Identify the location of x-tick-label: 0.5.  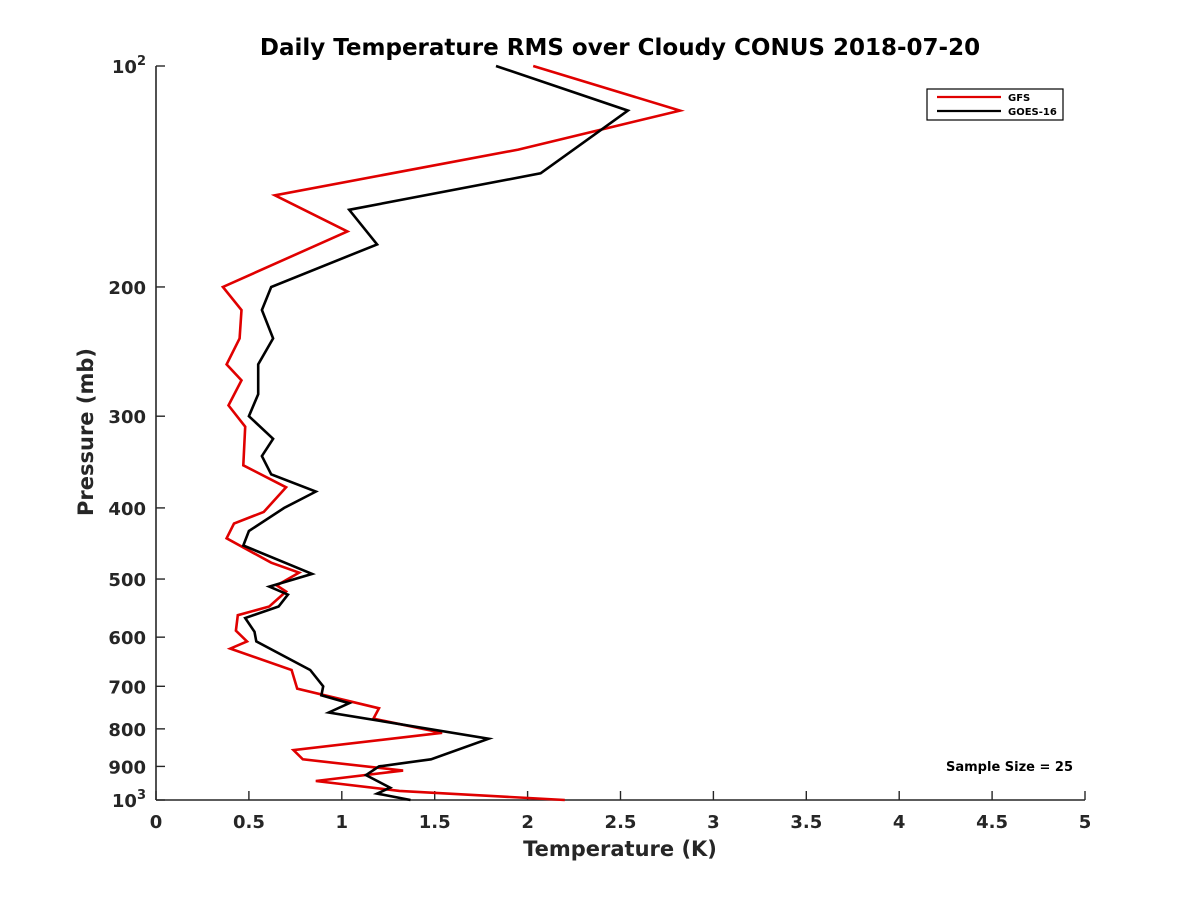
(249, 822).